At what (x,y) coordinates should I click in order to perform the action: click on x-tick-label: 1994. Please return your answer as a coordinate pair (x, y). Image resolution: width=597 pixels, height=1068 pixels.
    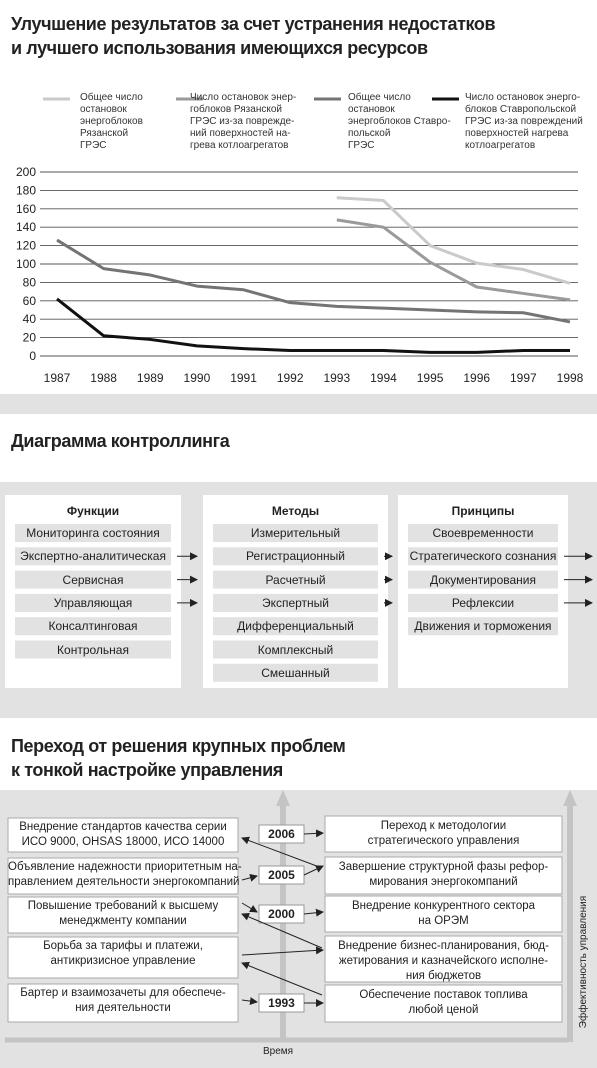
    Looking at the image, I should click on (383, 378).